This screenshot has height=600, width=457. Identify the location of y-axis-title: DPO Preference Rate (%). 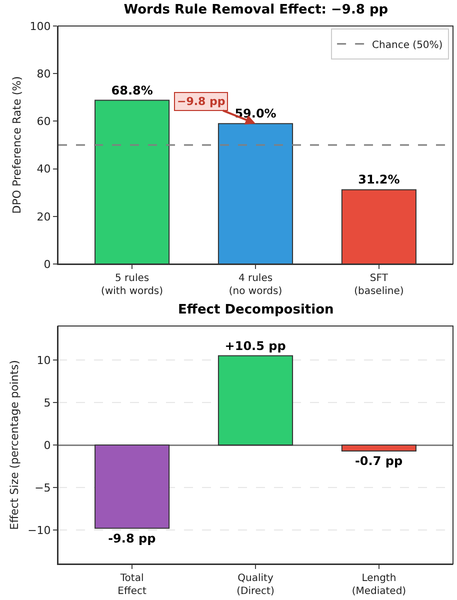
(17, 145).